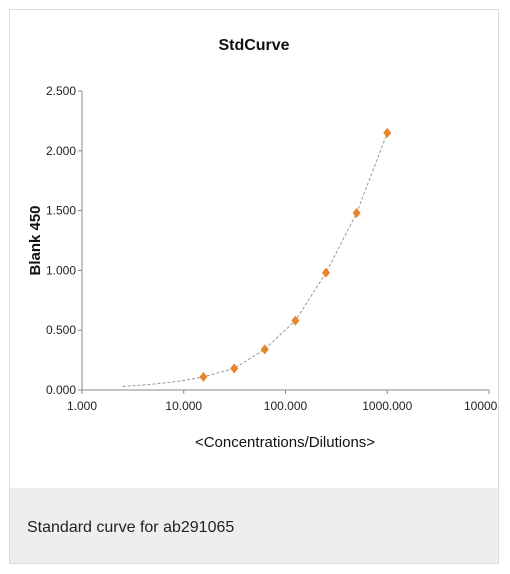 This screenshot has height=574, width=510. Describe the element at coordinates (61, 91) in the screenshot. I see `y-tick-label: 2.500` at that location.